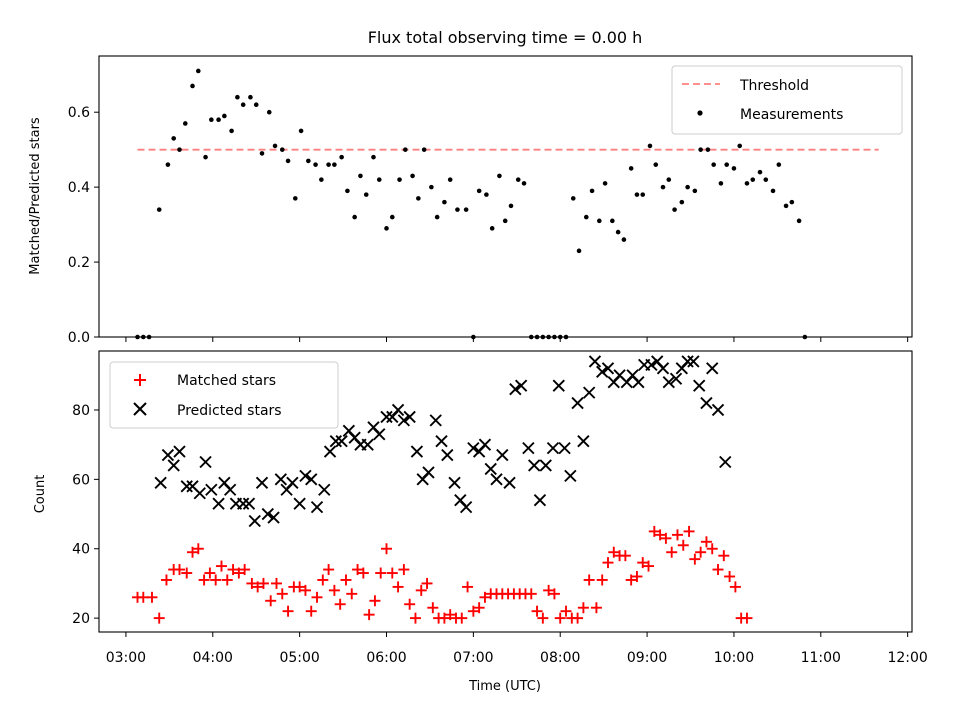  I want to click on top-y-tick-label: 0.0, so click(79, 338).